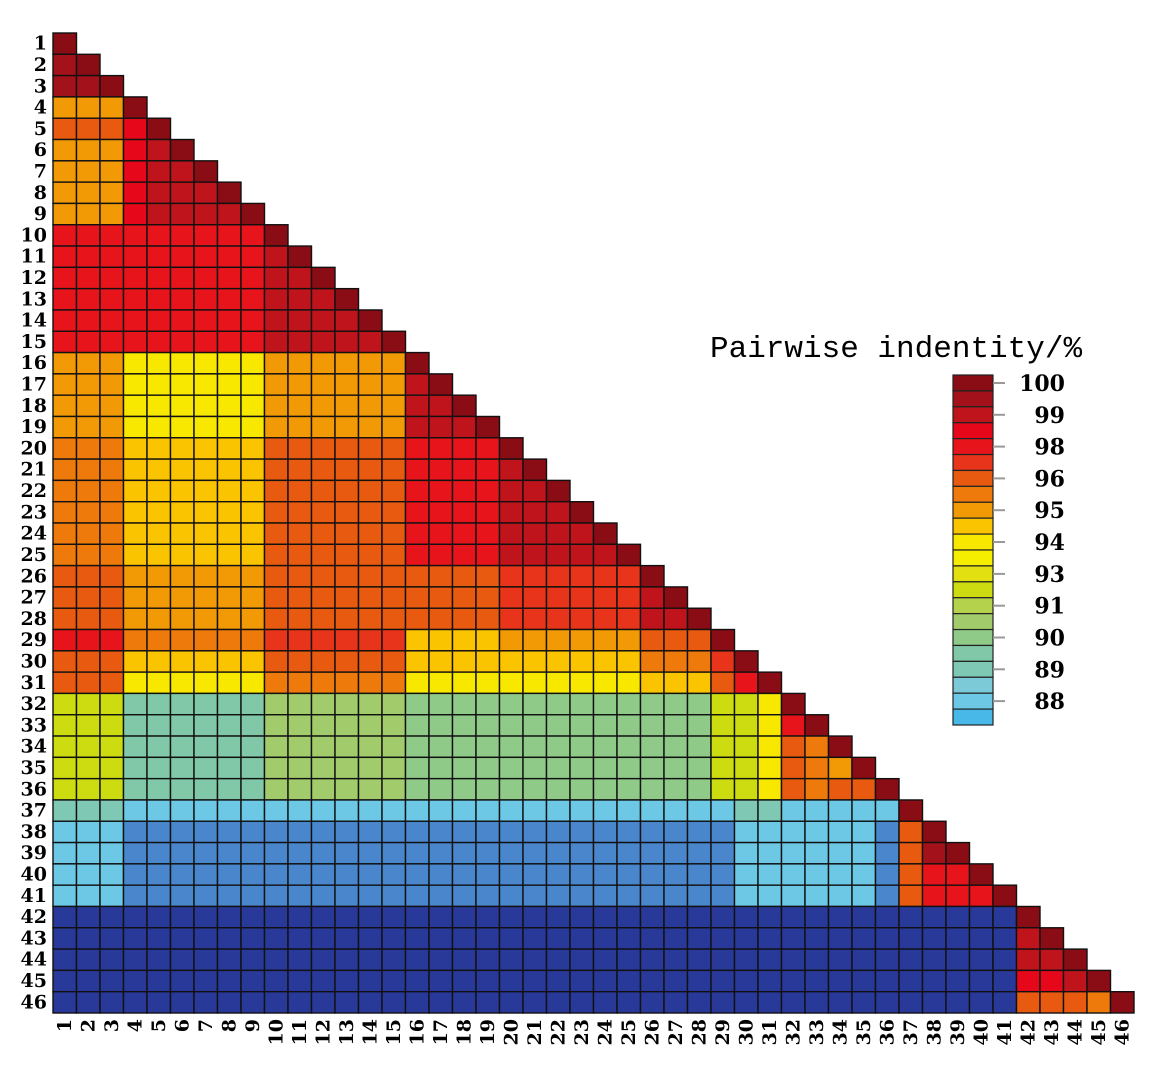 The image size is (1150, 1066). What do you see at coordinates (135, 1025) in the screenshot?
I see `column-tick-label: 4` at bounding box center [135, 1025].